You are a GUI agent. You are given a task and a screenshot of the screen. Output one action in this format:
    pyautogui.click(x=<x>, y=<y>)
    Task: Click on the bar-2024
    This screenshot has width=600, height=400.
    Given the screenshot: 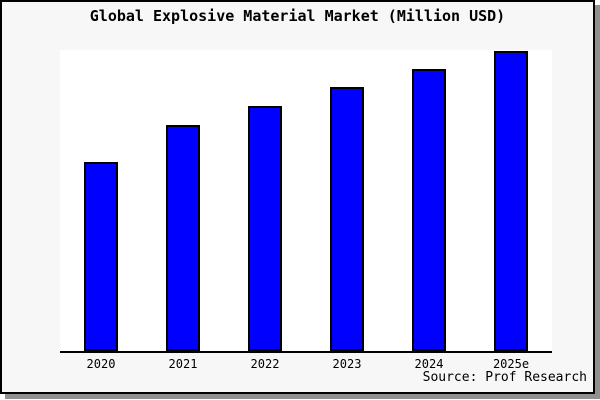 What is the action you would take?
    pyautogui.click(x=429, y=210)
    